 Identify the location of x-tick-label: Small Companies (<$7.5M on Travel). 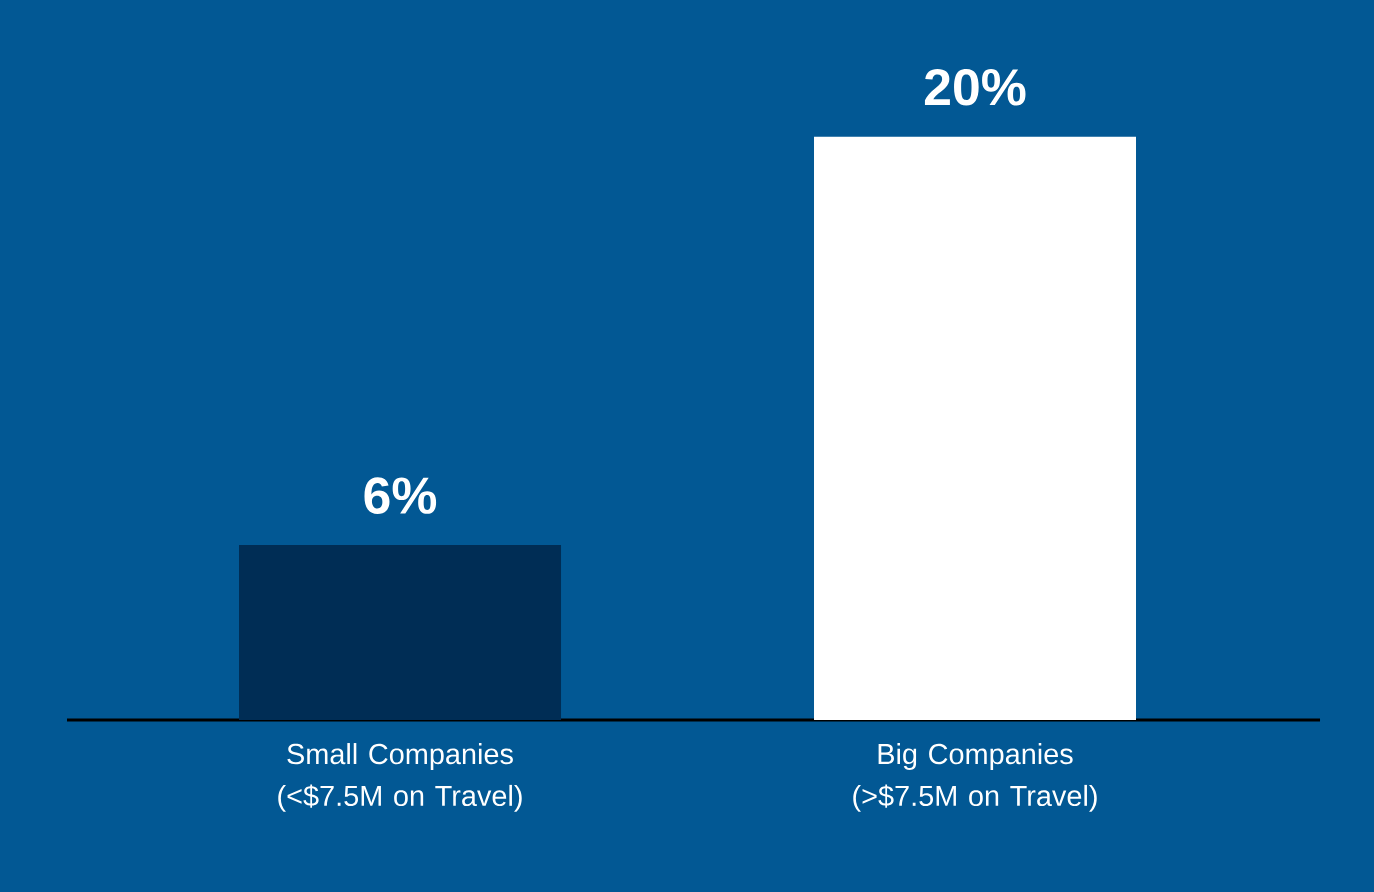
(400, 777).